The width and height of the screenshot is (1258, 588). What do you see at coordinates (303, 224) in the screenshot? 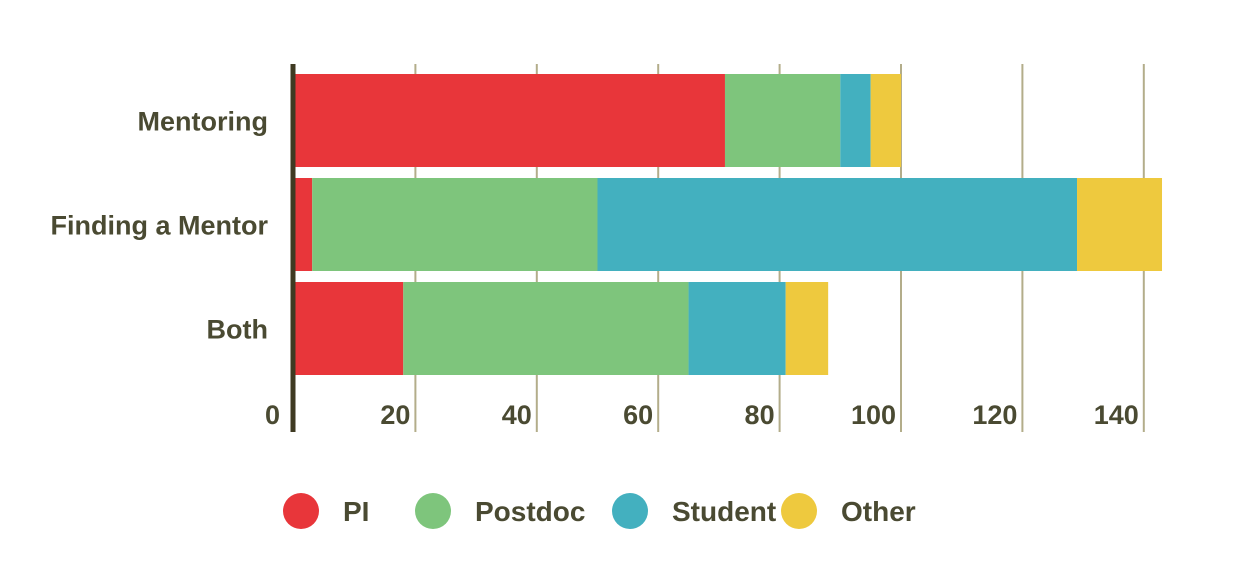
I see `bar-pi-finding-a-mentor` at bounding box center [303, 224].